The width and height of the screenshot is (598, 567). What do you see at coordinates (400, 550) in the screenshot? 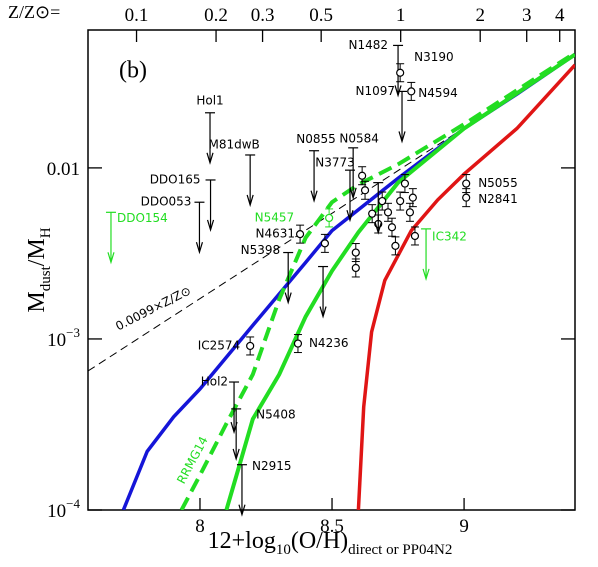
I see `x-label-part: direct or PP04N2` at bounding box center [400, 550].